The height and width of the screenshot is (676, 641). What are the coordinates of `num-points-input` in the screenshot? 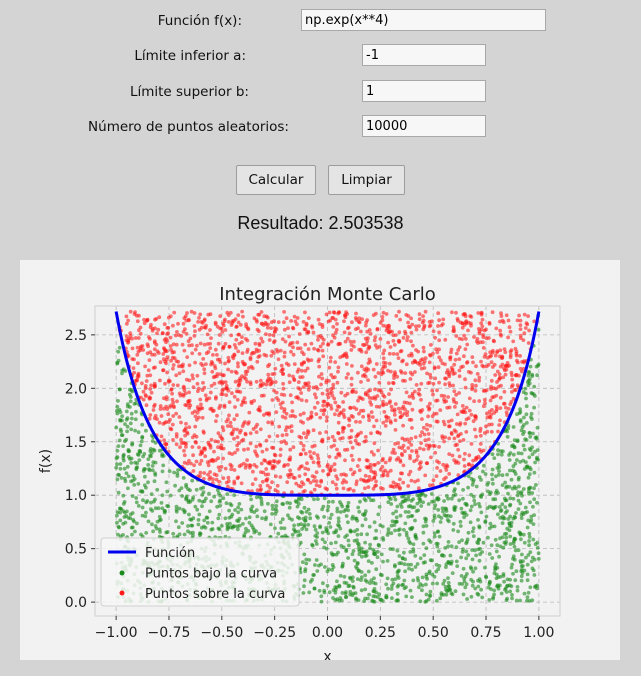 It's located at (424, 126).